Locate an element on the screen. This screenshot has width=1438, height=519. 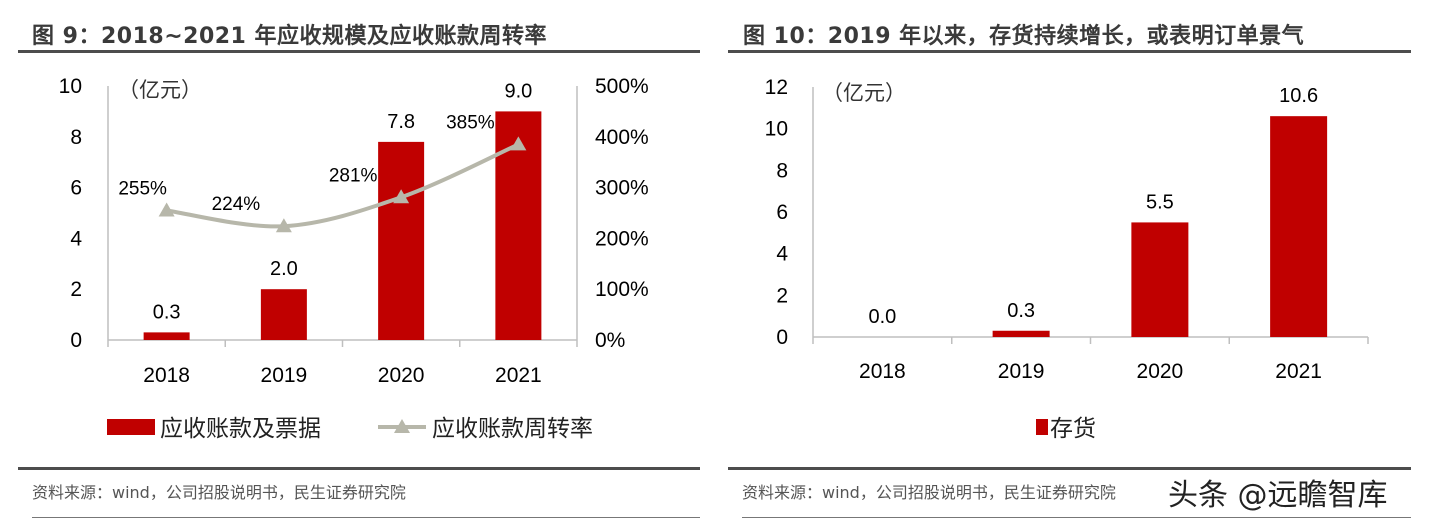
bar-data-label: 10.6 is located at coordinates (1298, 96).